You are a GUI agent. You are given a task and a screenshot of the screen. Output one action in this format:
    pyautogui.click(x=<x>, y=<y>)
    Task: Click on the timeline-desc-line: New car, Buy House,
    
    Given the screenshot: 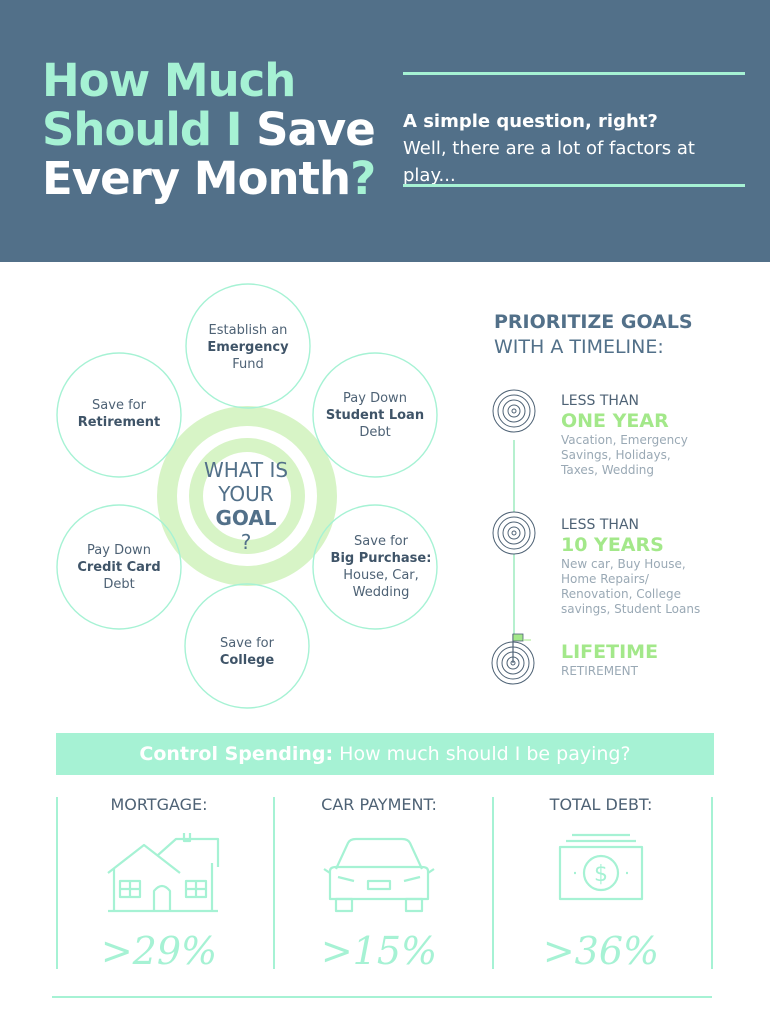 What is the action you would take?
    pyautogui.click(x=623, y=564)
    